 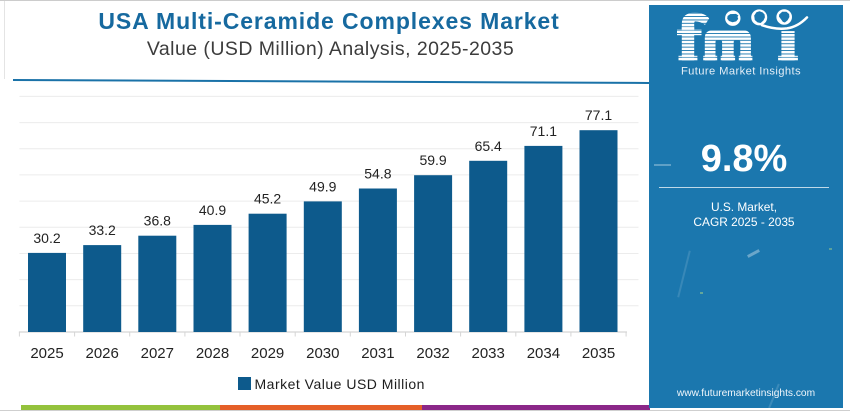 What do you see at coordinates (543, 353) in the screenshot?
I see `svg-text: 2034` at bounding box center [543, 353].